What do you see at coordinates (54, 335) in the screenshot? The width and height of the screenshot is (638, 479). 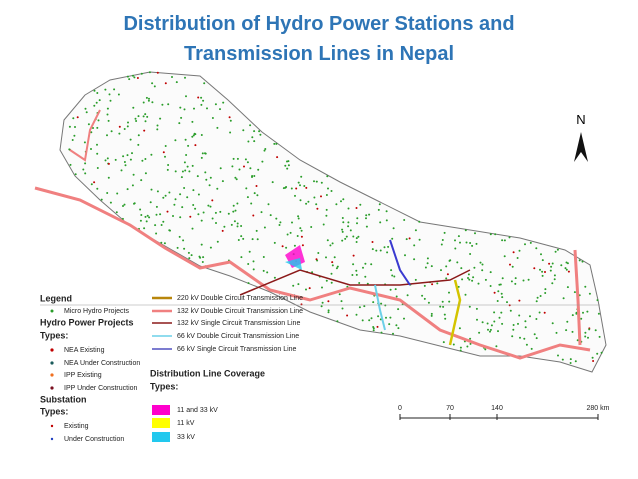 I see `legend-subheading: Types:` at bounding box center [54, 335].